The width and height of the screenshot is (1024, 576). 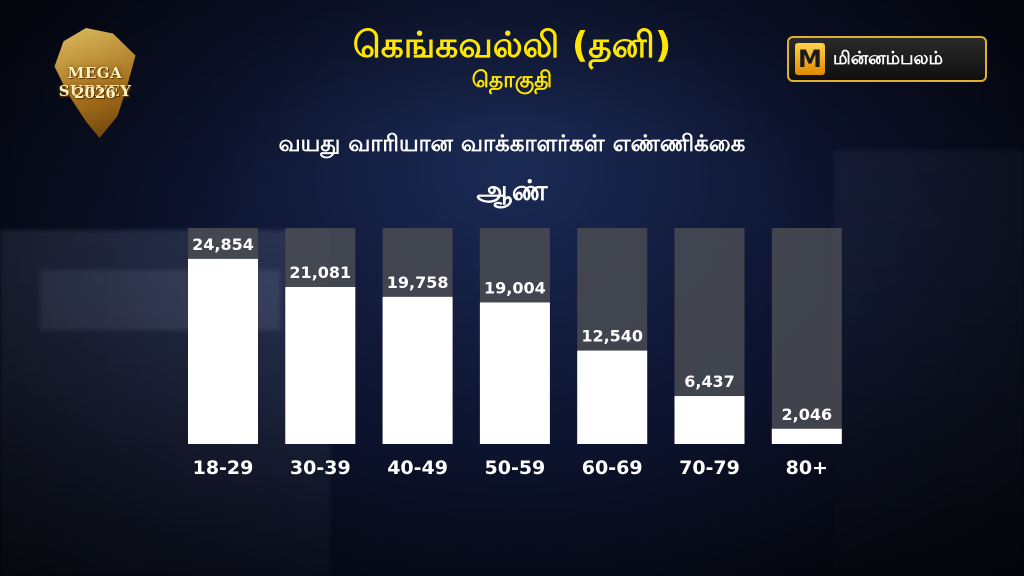 What do you see at coordinates (806, 414) in the screenshot?
I see `data-label: 2,046` at bounding box center [806, 414].